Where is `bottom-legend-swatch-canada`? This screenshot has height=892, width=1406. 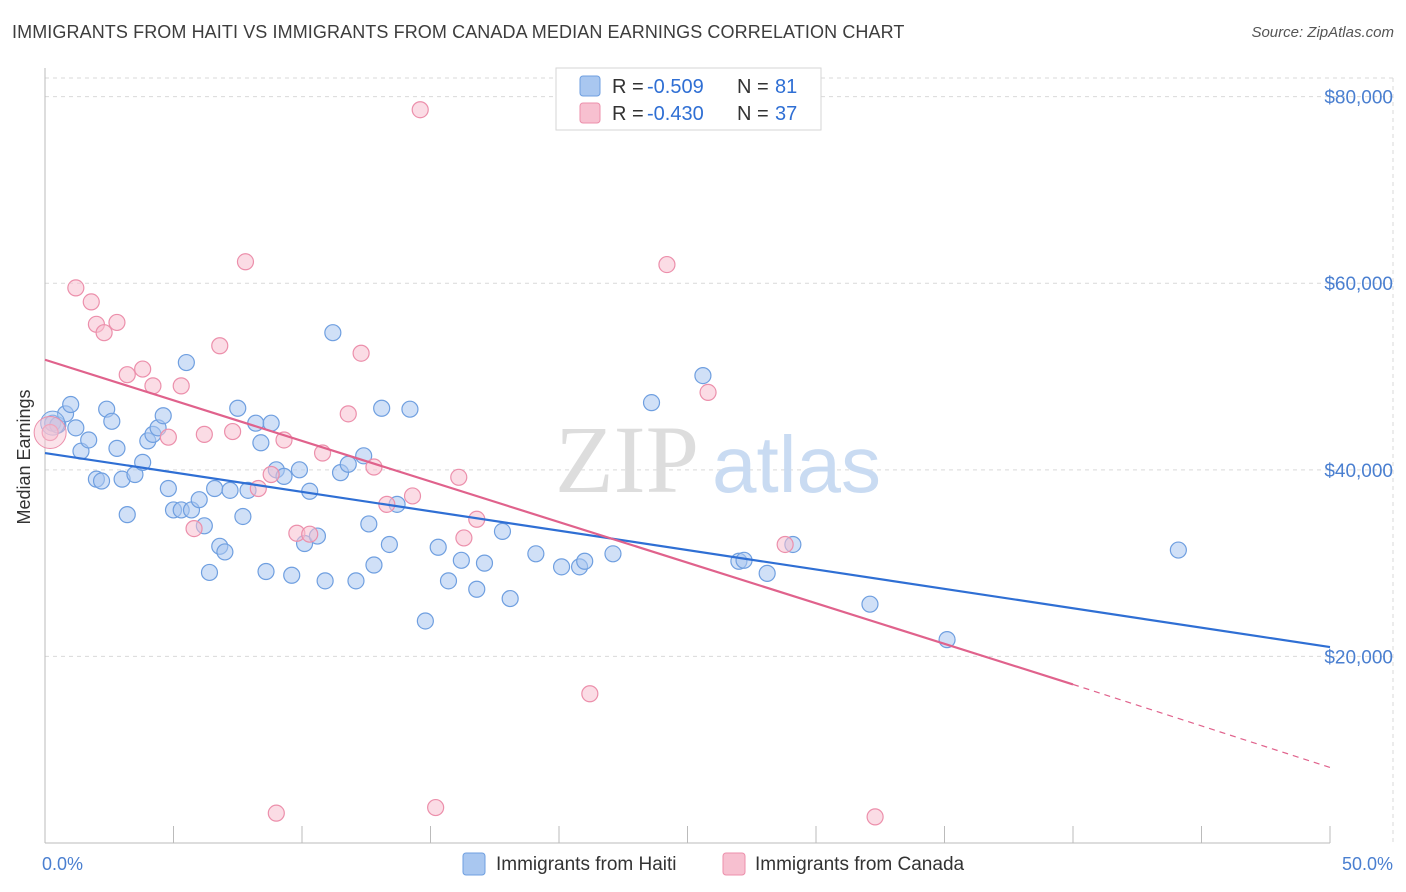 bottom-legend-swatch-canada is located at coordinates (734, 864).